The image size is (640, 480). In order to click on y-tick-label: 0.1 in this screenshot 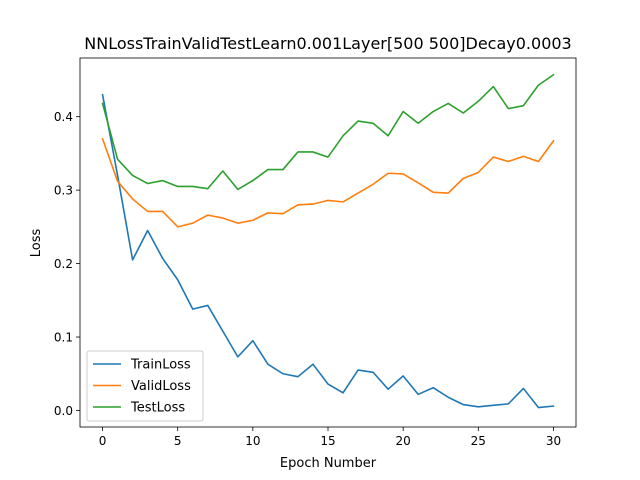, I will do `click(63, 338)`.